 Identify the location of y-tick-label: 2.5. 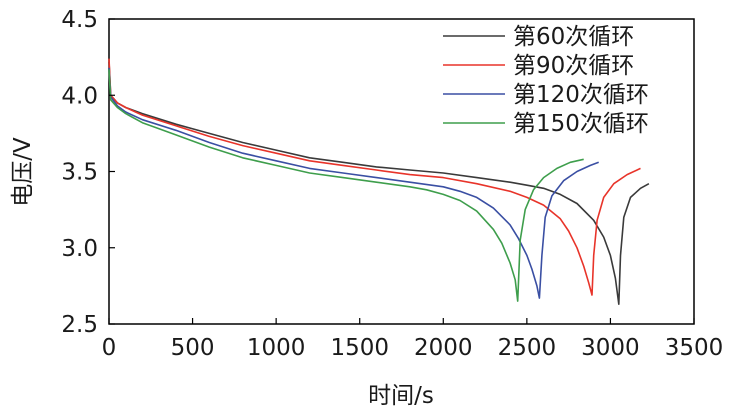
(79, 325).